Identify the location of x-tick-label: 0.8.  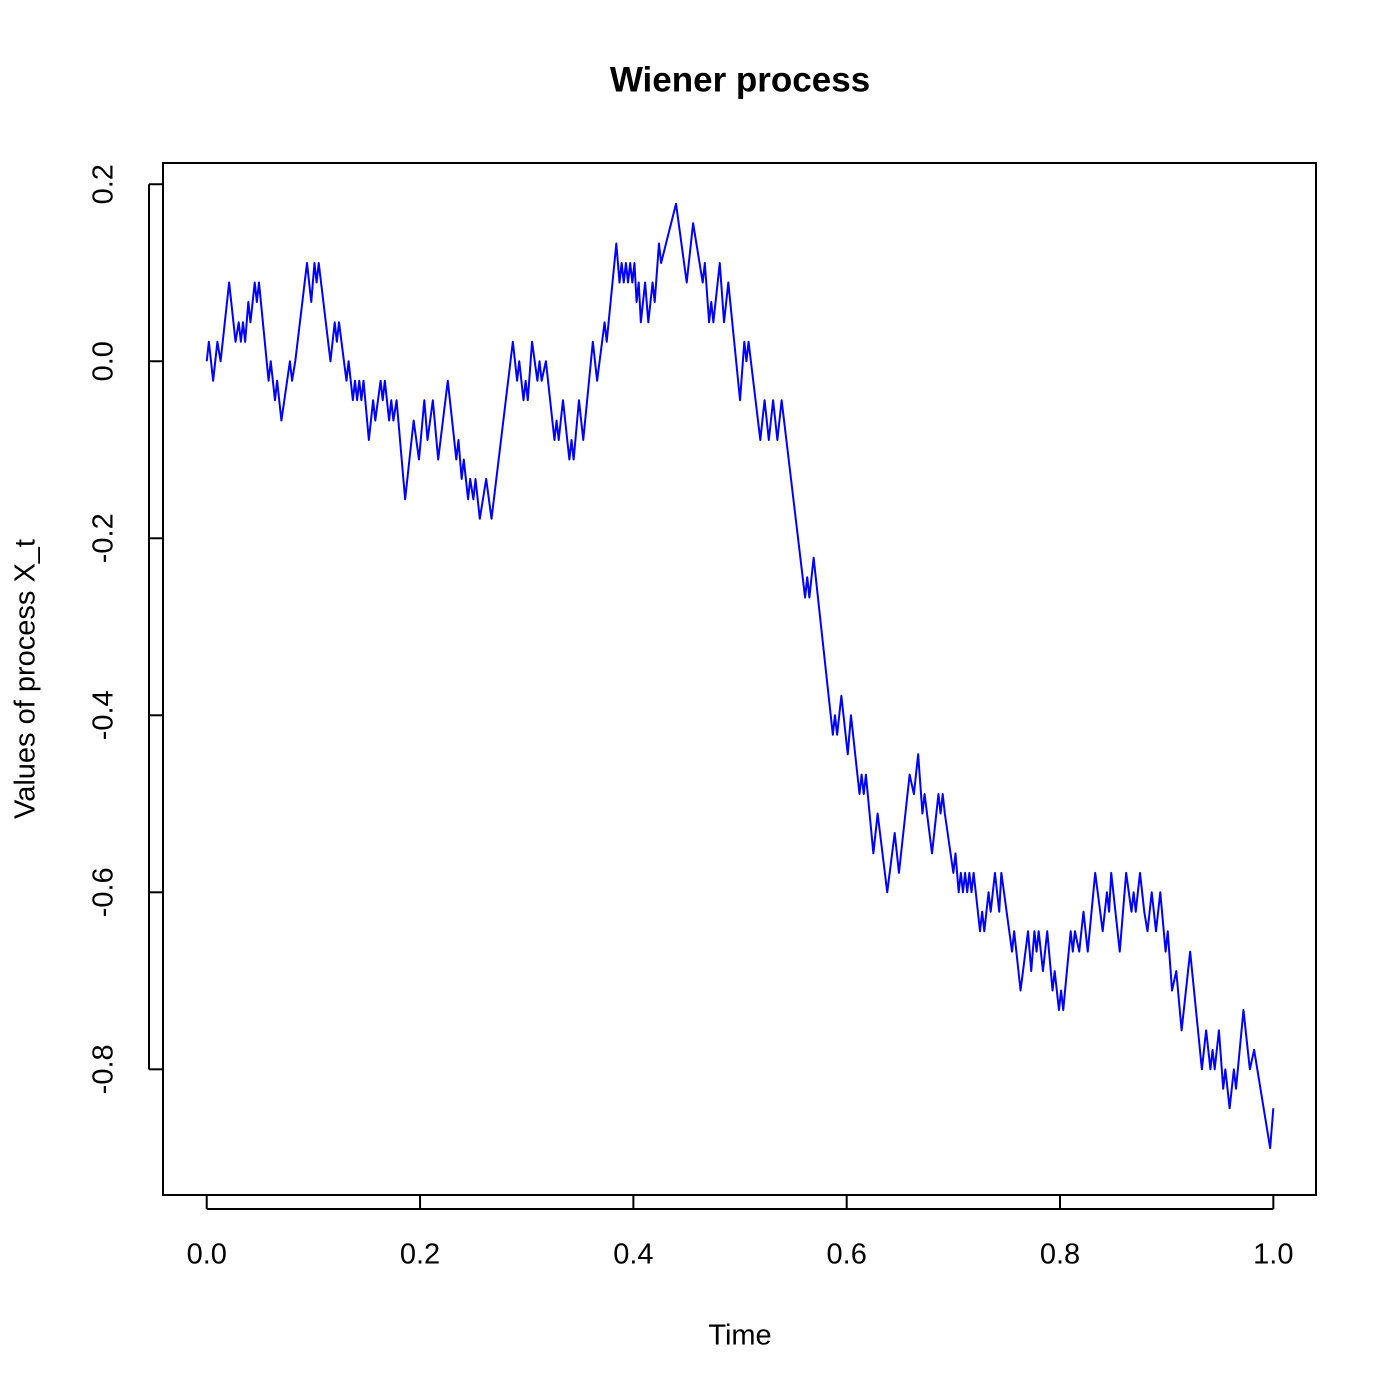
(1060, 1255).